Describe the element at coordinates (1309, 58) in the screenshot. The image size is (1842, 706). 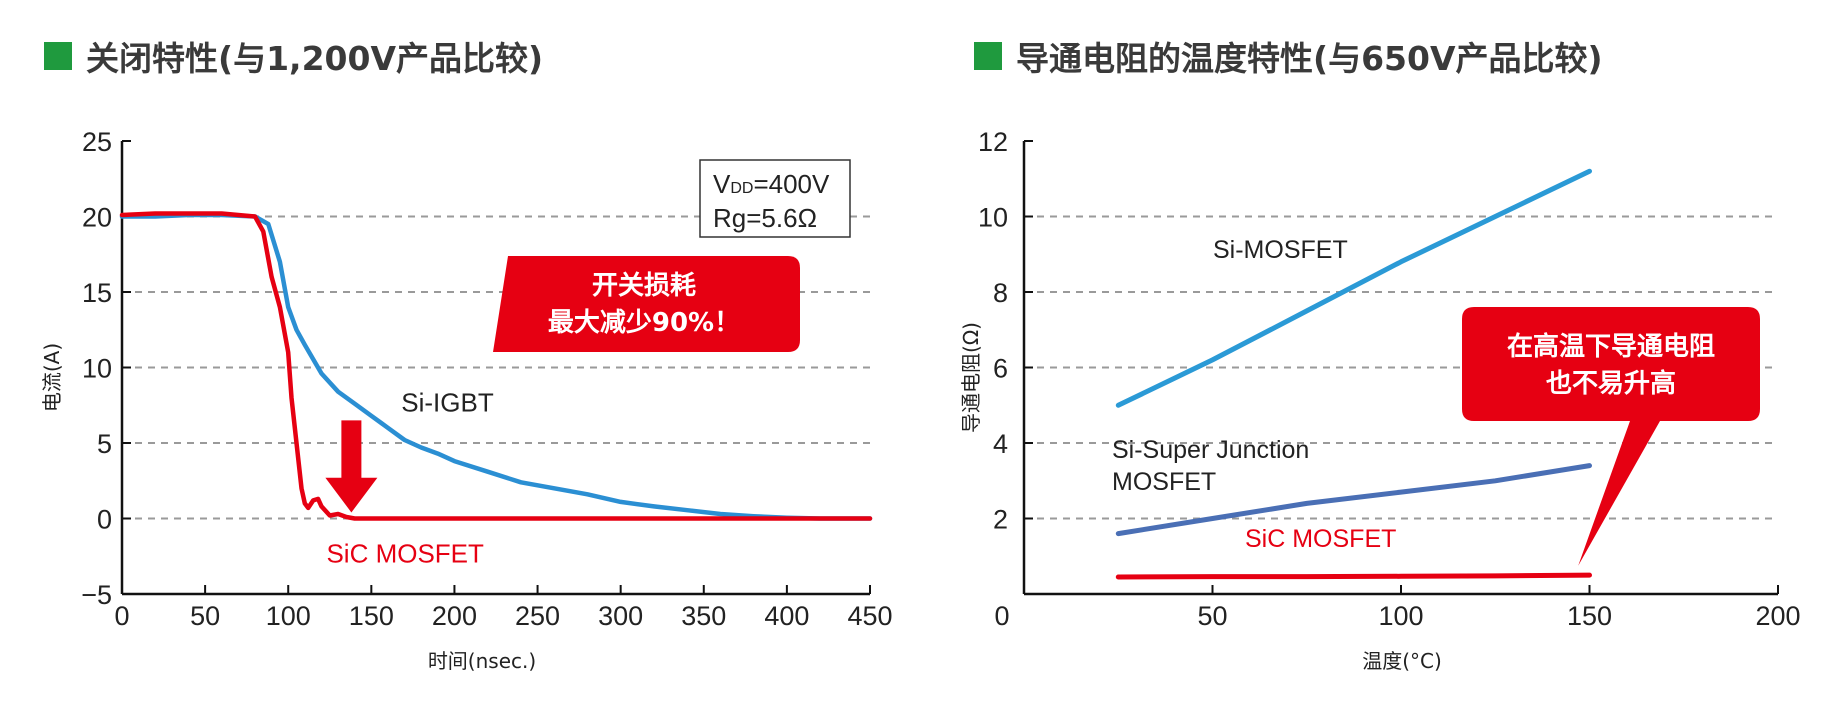
I see `chart2-title-text: 导通电阻的温度特性(与650V产品比较)` at that location.